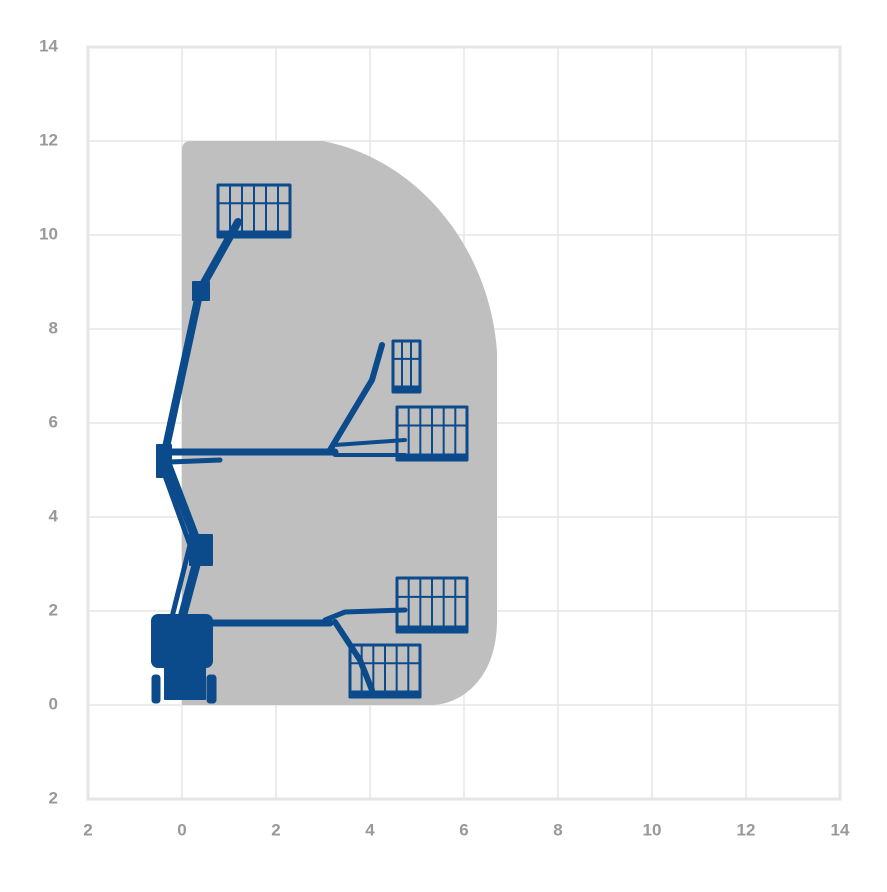  I want to click on x-tick-label: 6, so click(463, 829).